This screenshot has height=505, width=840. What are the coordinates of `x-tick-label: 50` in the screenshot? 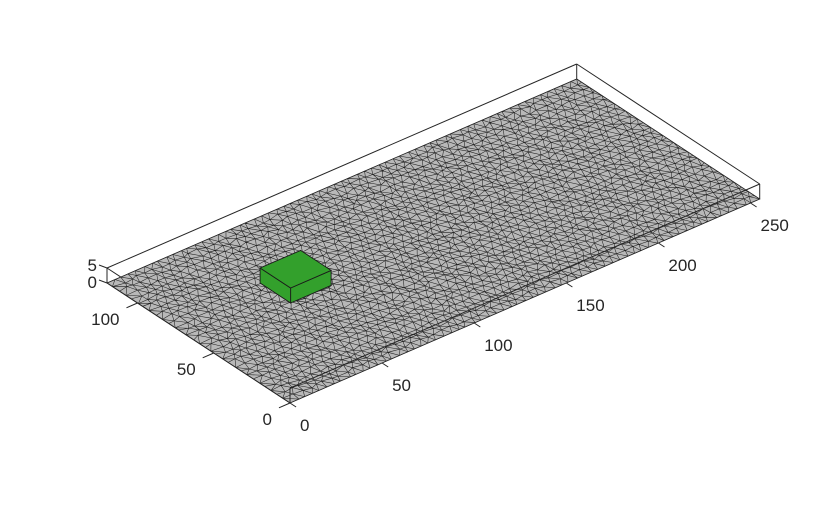 It's located at (401, 385).